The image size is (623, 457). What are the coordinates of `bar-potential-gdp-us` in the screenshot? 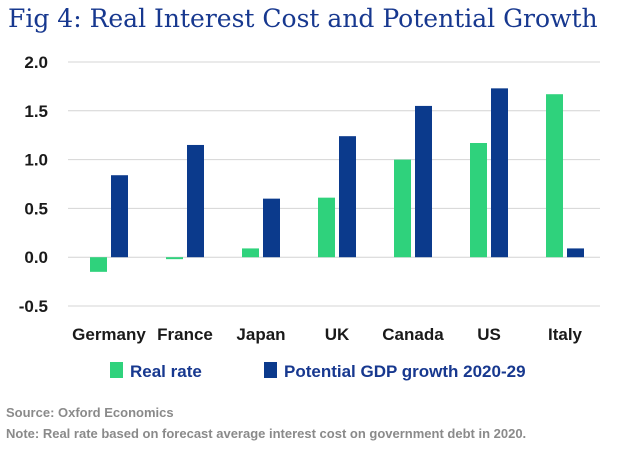 It's located at (499, 173).